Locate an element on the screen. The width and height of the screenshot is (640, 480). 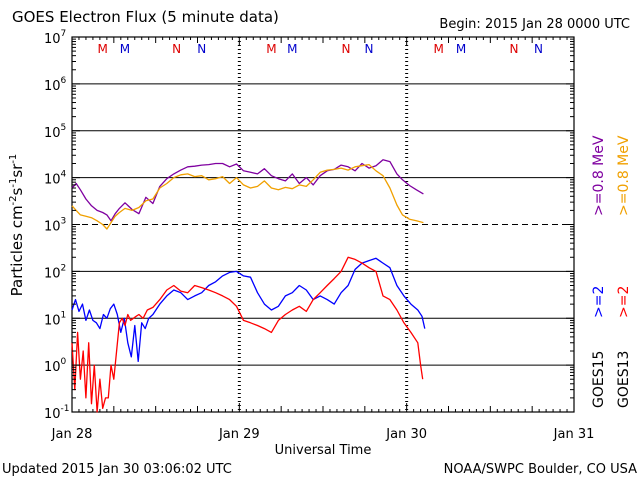
legend-goes13-label: GOES13 is located at coordinates (624, 379).